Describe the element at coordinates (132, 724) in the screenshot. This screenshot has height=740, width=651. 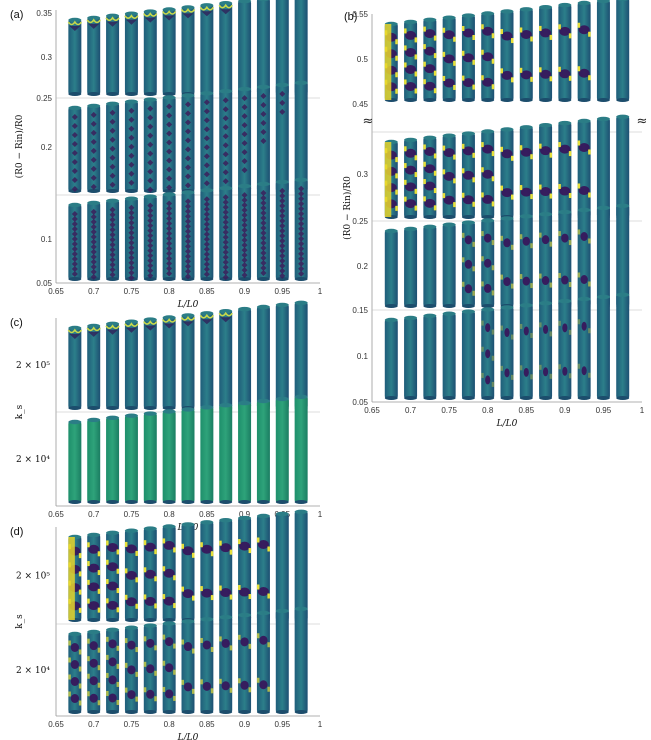
I see `panel-3-x-tick: 0.75` at that location.